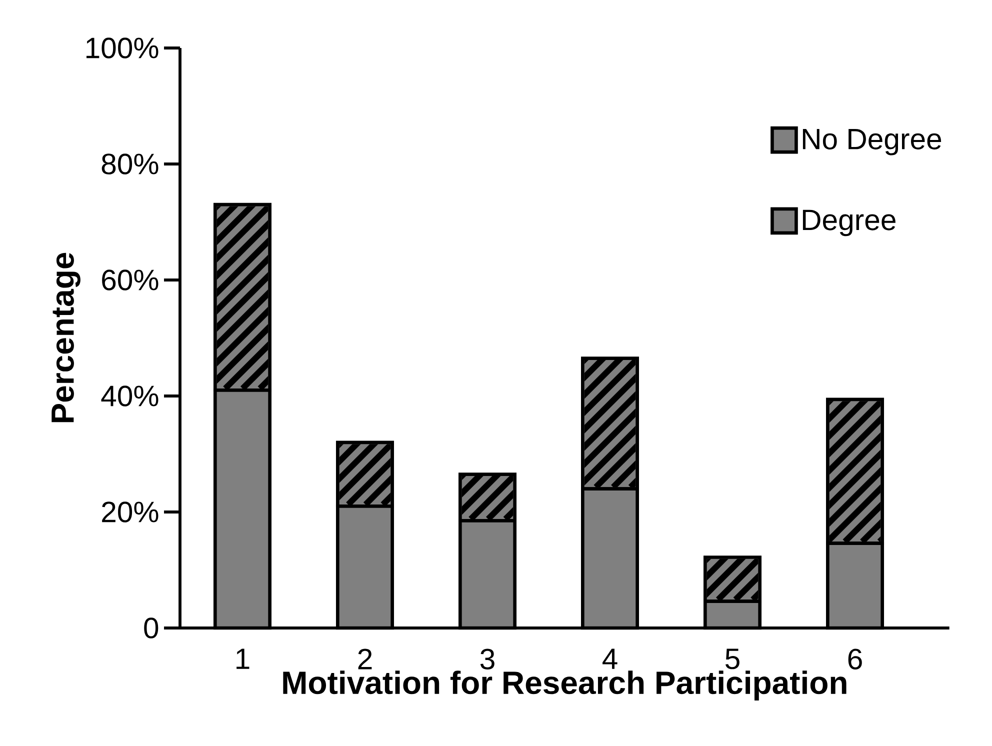 Image resolution: width=992 pixels, height=746 pixels. I want to click on y-tick-label: 80%, so click(130, 164).